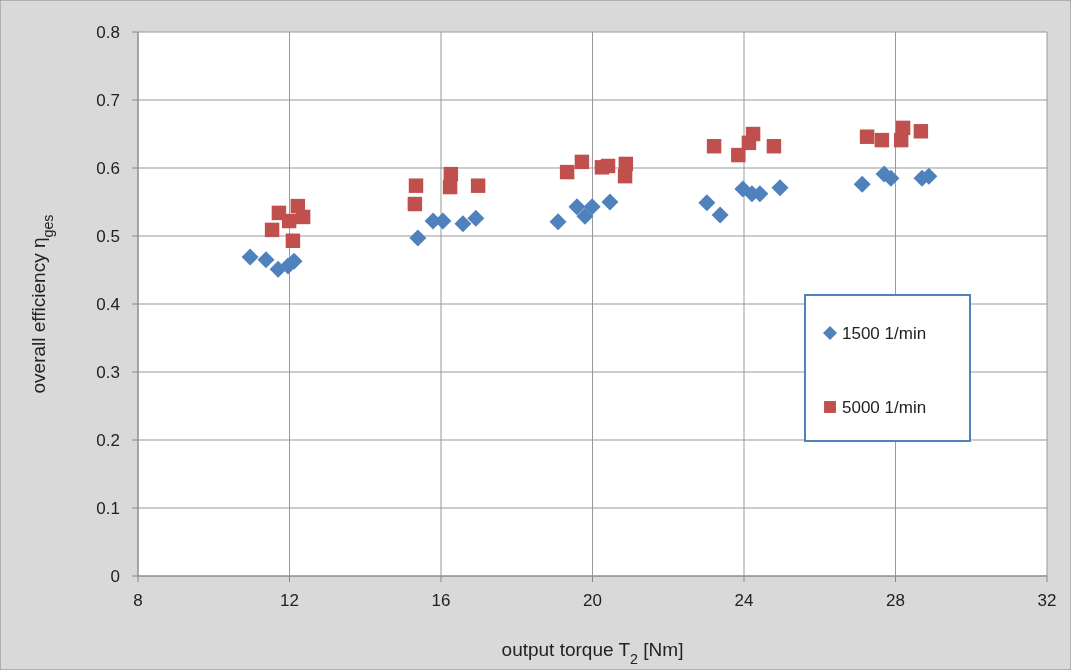 Image resolution: width=1071 pixels, height=670 pixels. Describe the element at coordinates (592, 653) in the screenshot. I see `x-axis-title: output torque T$_{2}$ [Nm]` at that location.